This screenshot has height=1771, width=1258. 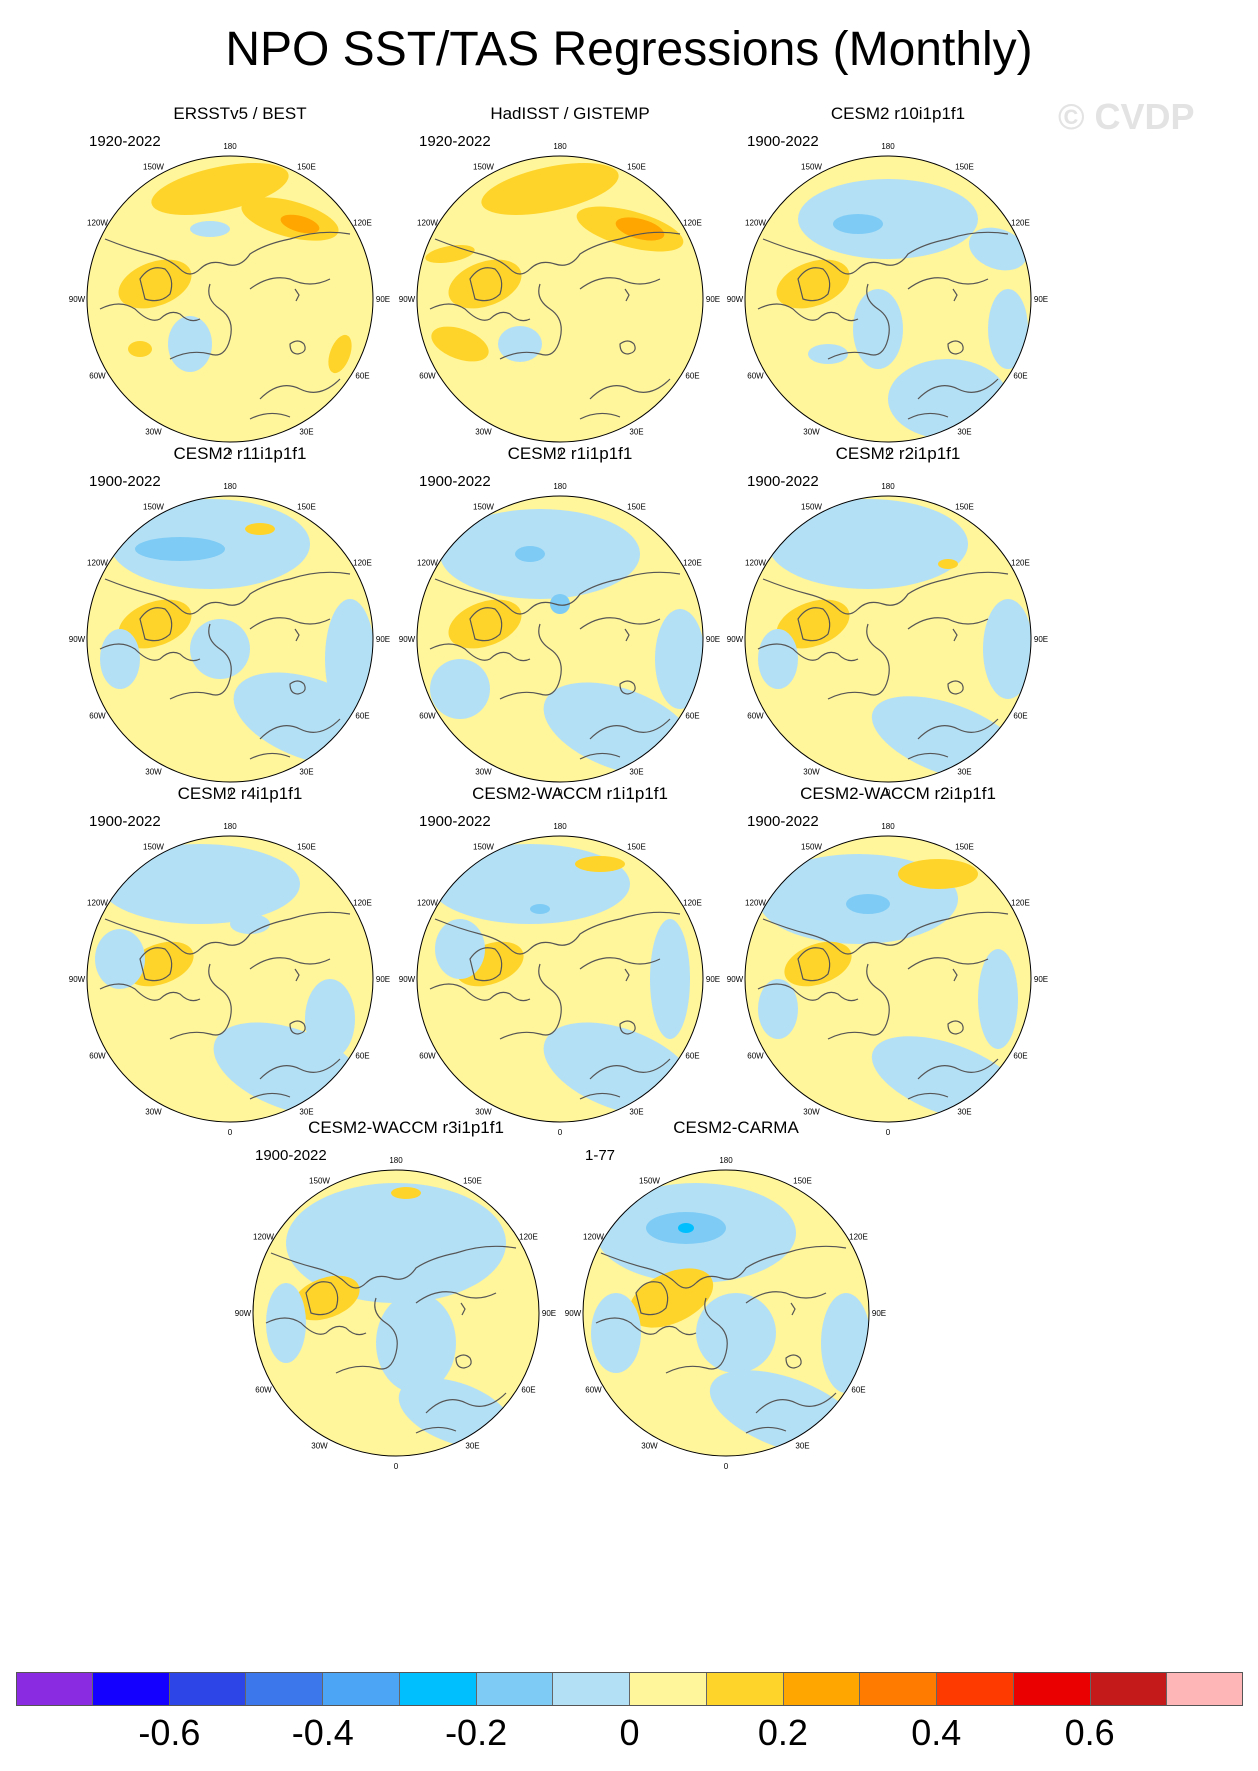 I want to click on panel-title: CESM2-CARMA, so click(x=736, y=1127).